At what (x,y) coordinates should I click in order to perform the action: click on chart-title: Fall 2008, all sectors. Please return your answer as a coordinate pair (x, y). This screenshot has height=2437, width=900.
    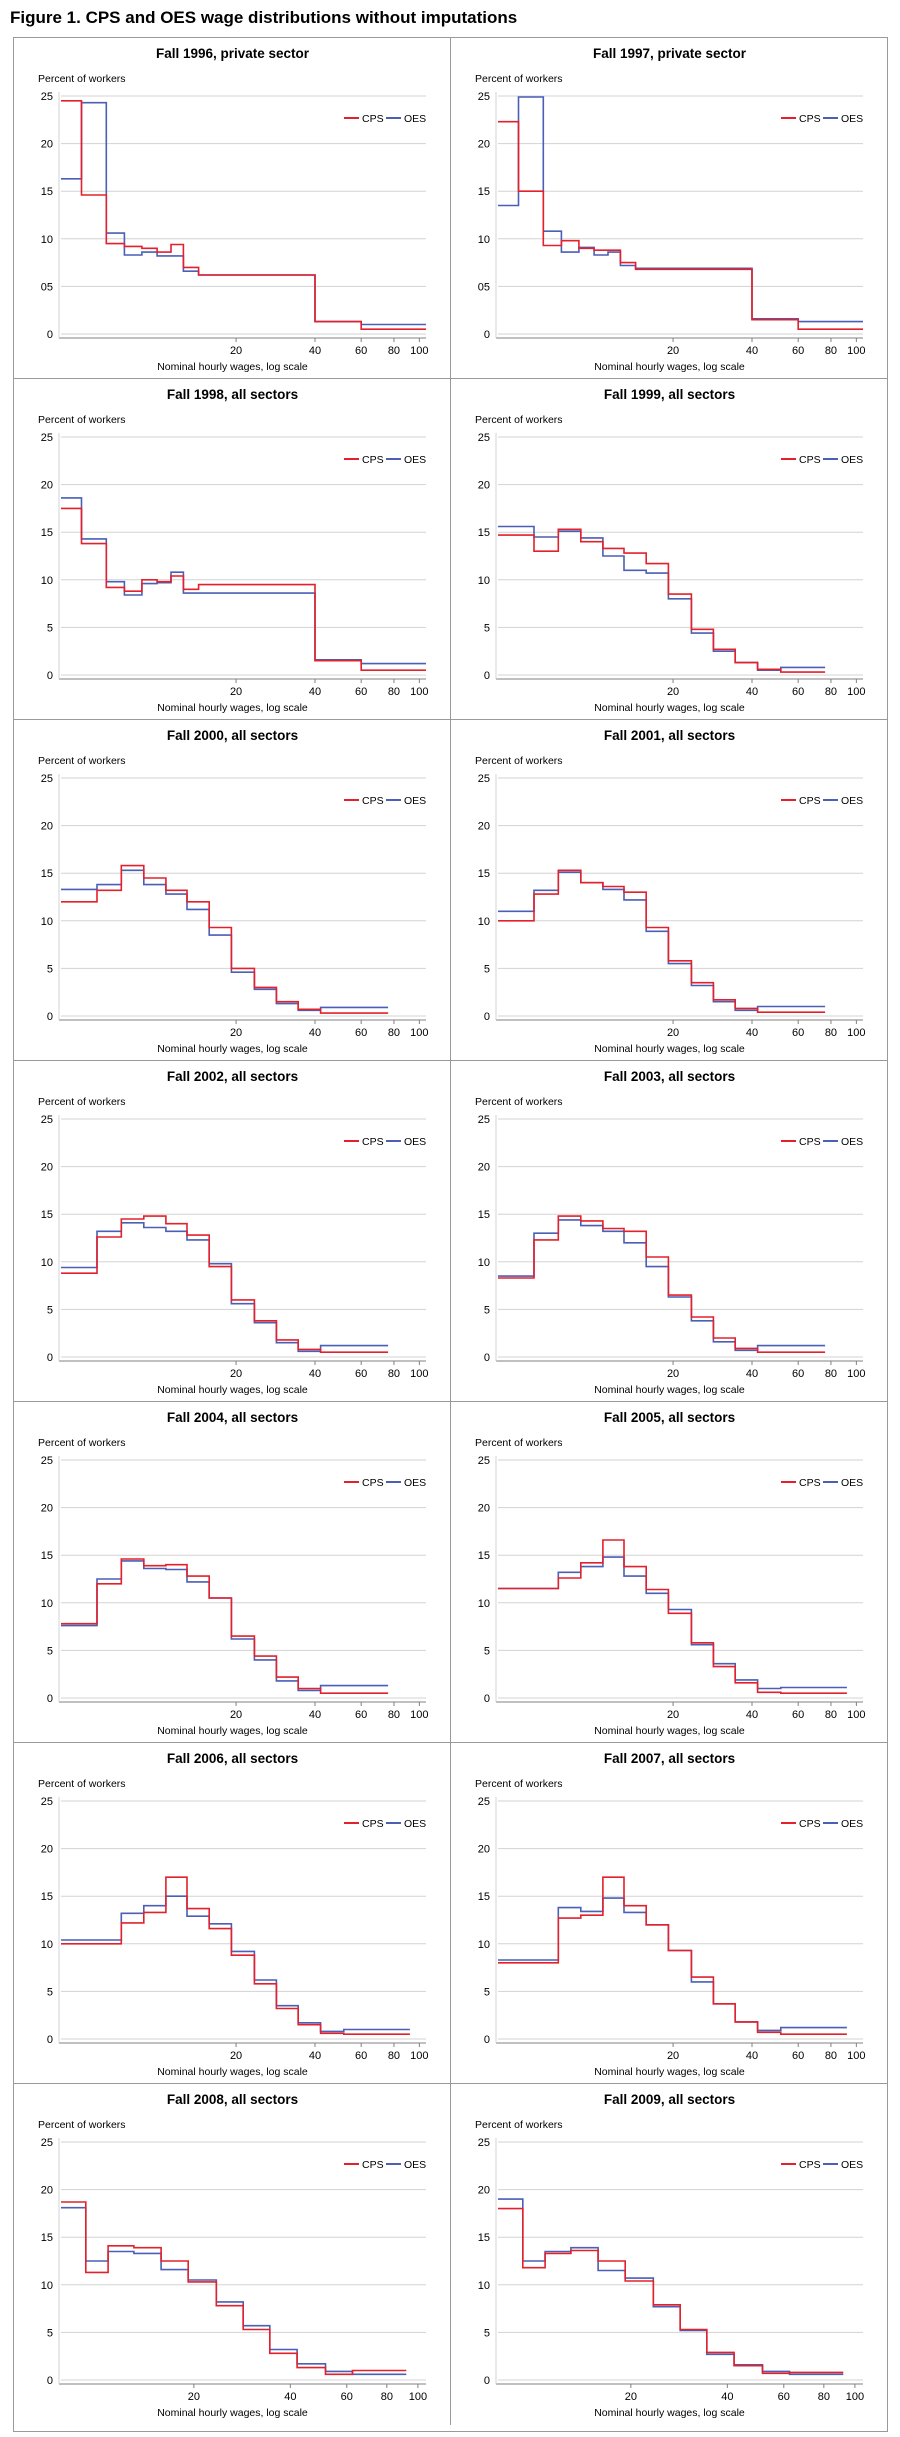
    Looking at the image, I should click on (232, 2099).